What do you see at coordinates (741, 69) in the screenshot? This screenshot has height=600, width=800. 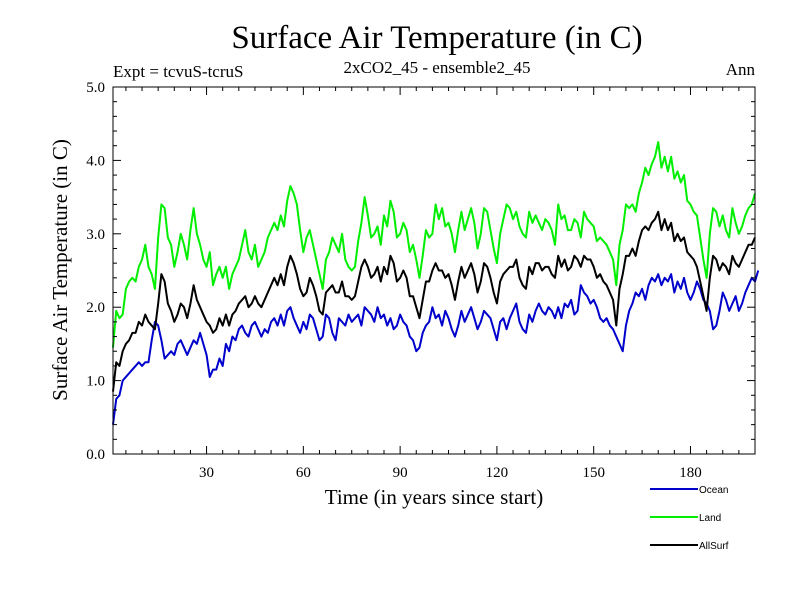 I see `period-label: Ann` at bounding box center [741, 69].